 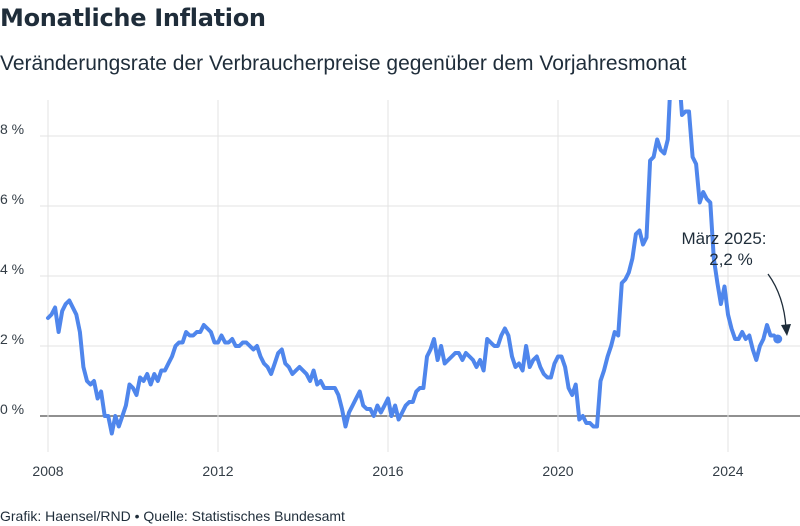 What do you see at coordinates (736, 282) in the screenshot?
I see `annotation: März 2025: 2,2 %` at bounding box center [736, 282].